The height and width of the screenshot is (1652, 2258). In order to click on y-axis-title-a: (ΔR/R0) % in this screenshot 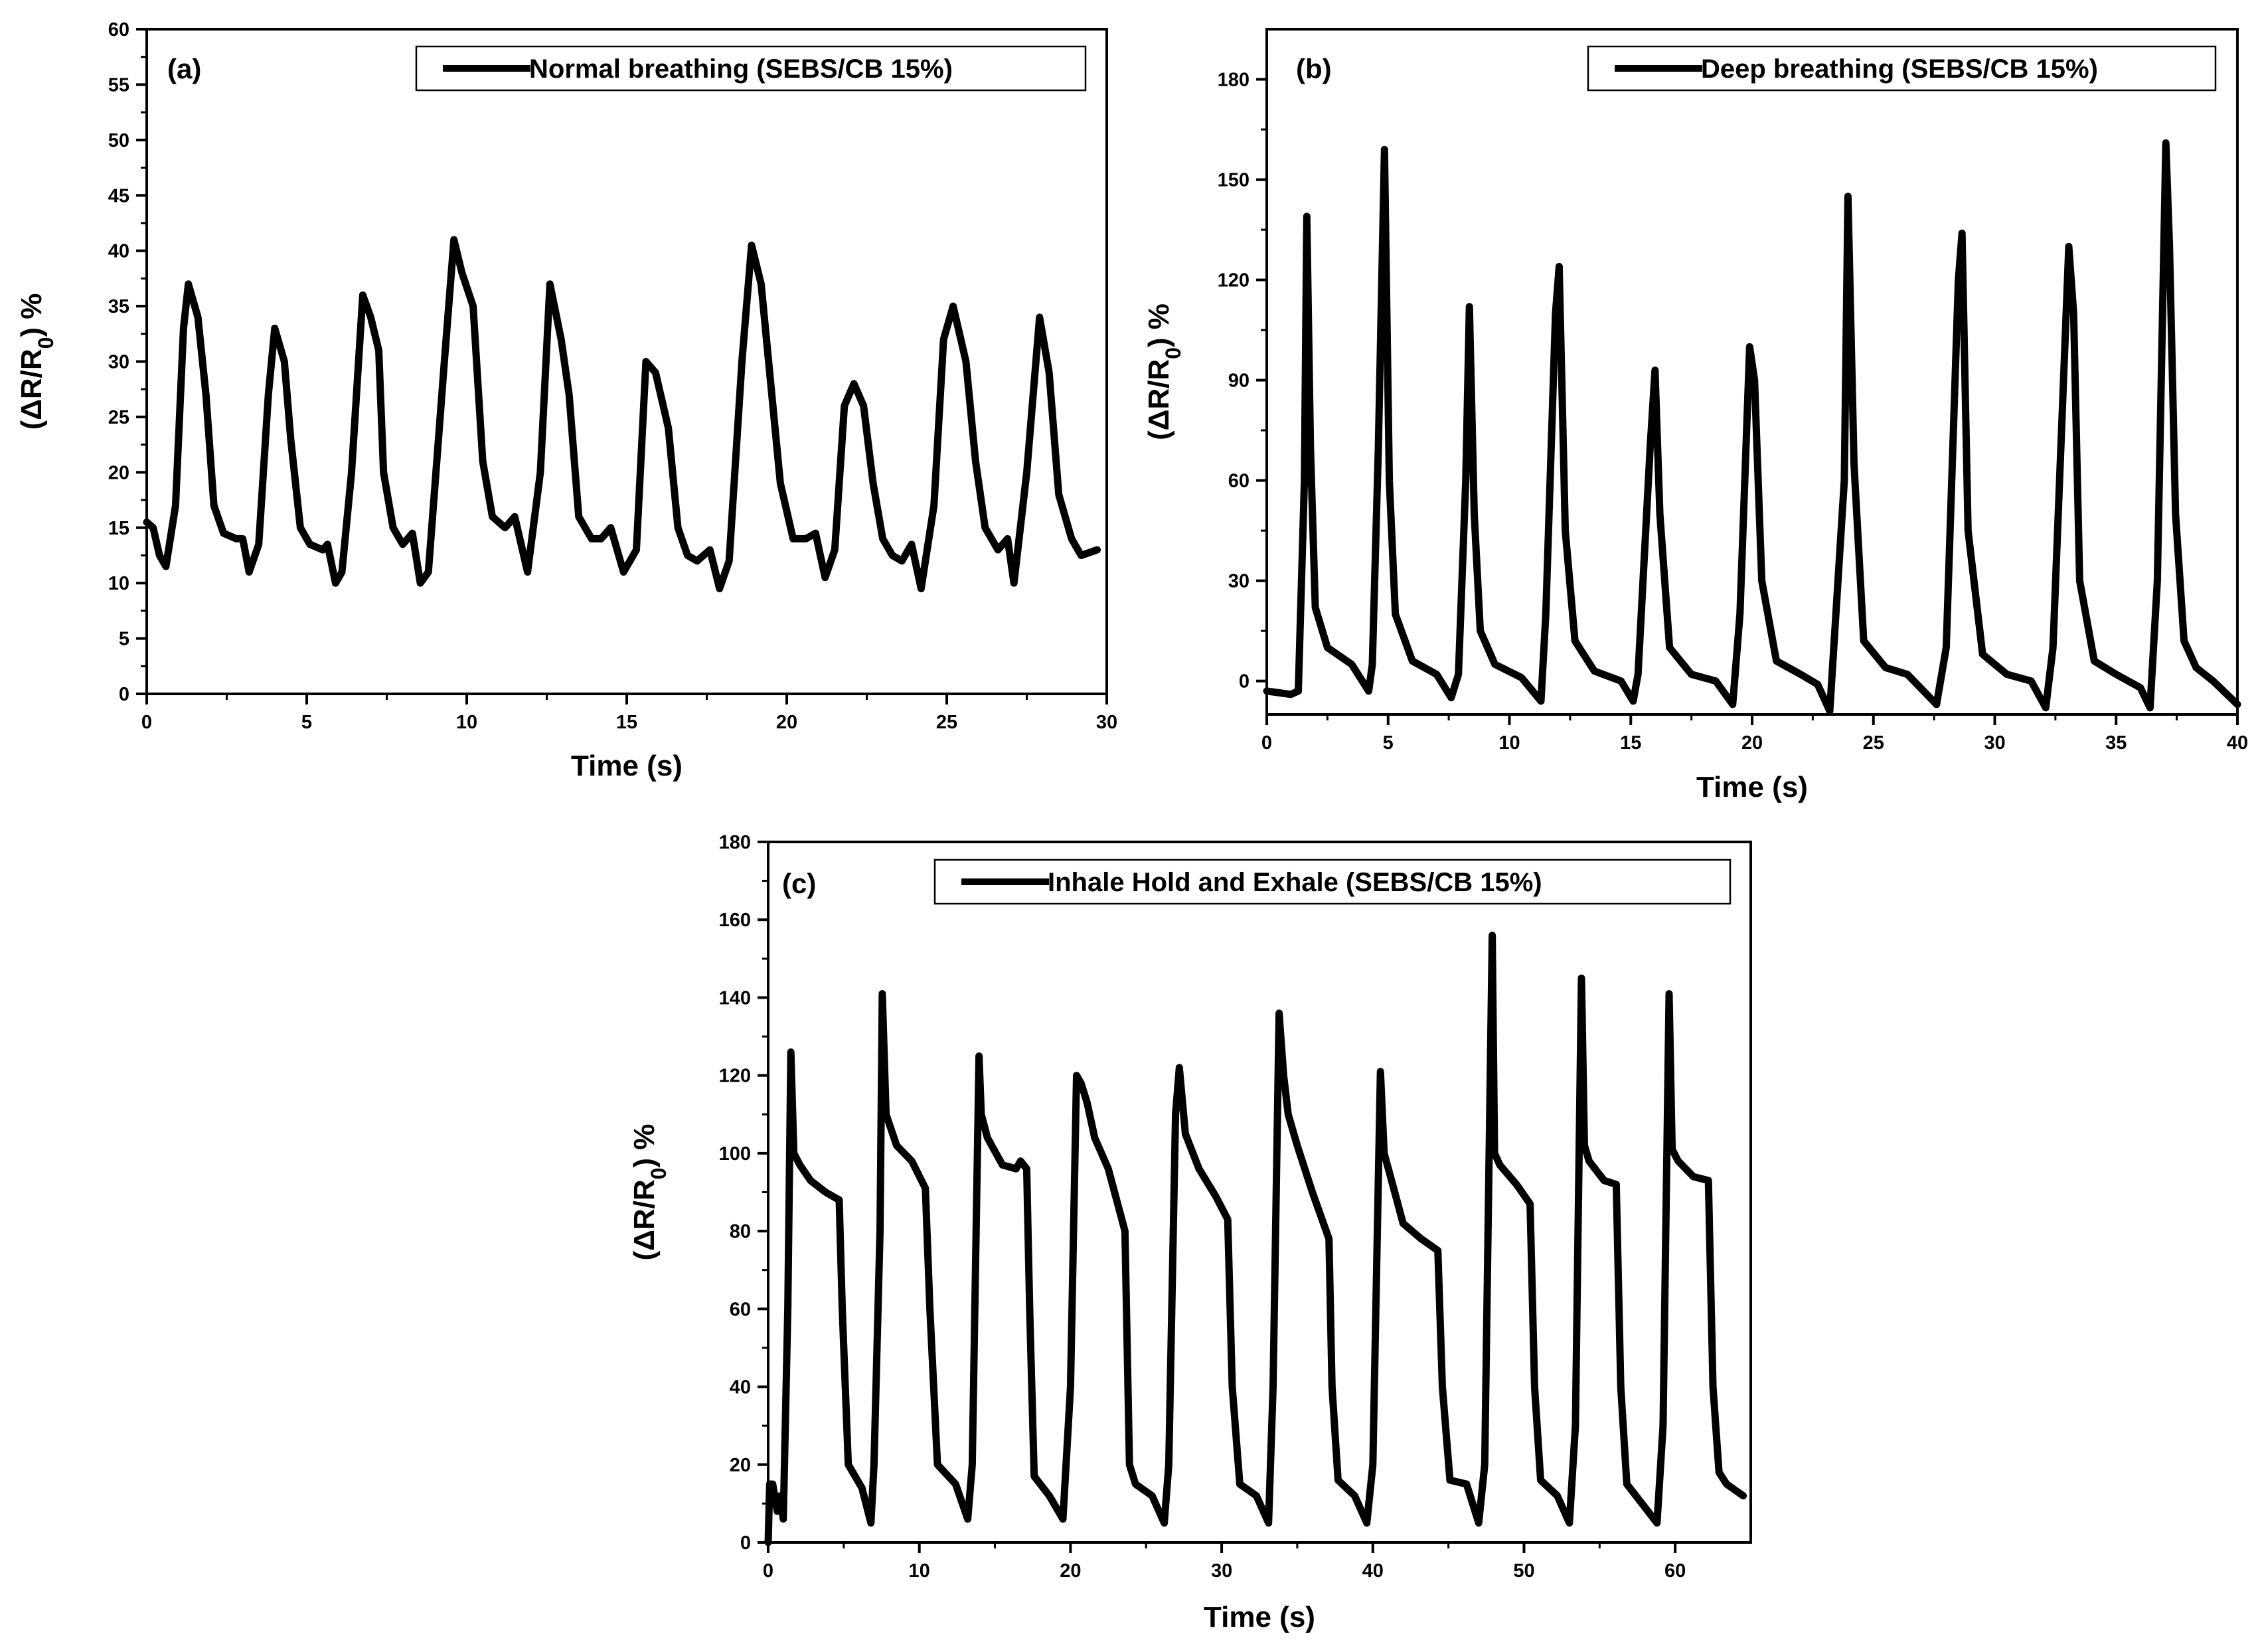, I will do `click(36, 361)`.